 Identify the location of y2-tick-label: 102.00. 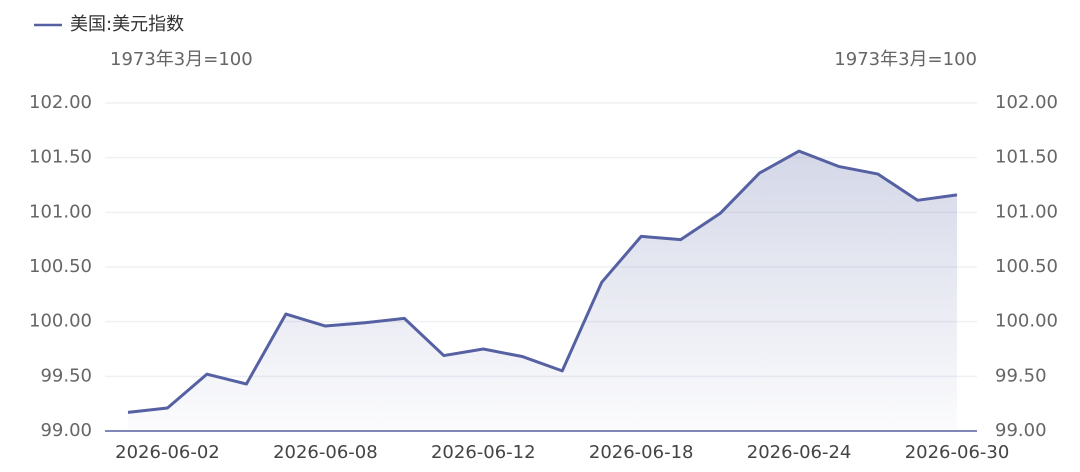
(1026, 102).